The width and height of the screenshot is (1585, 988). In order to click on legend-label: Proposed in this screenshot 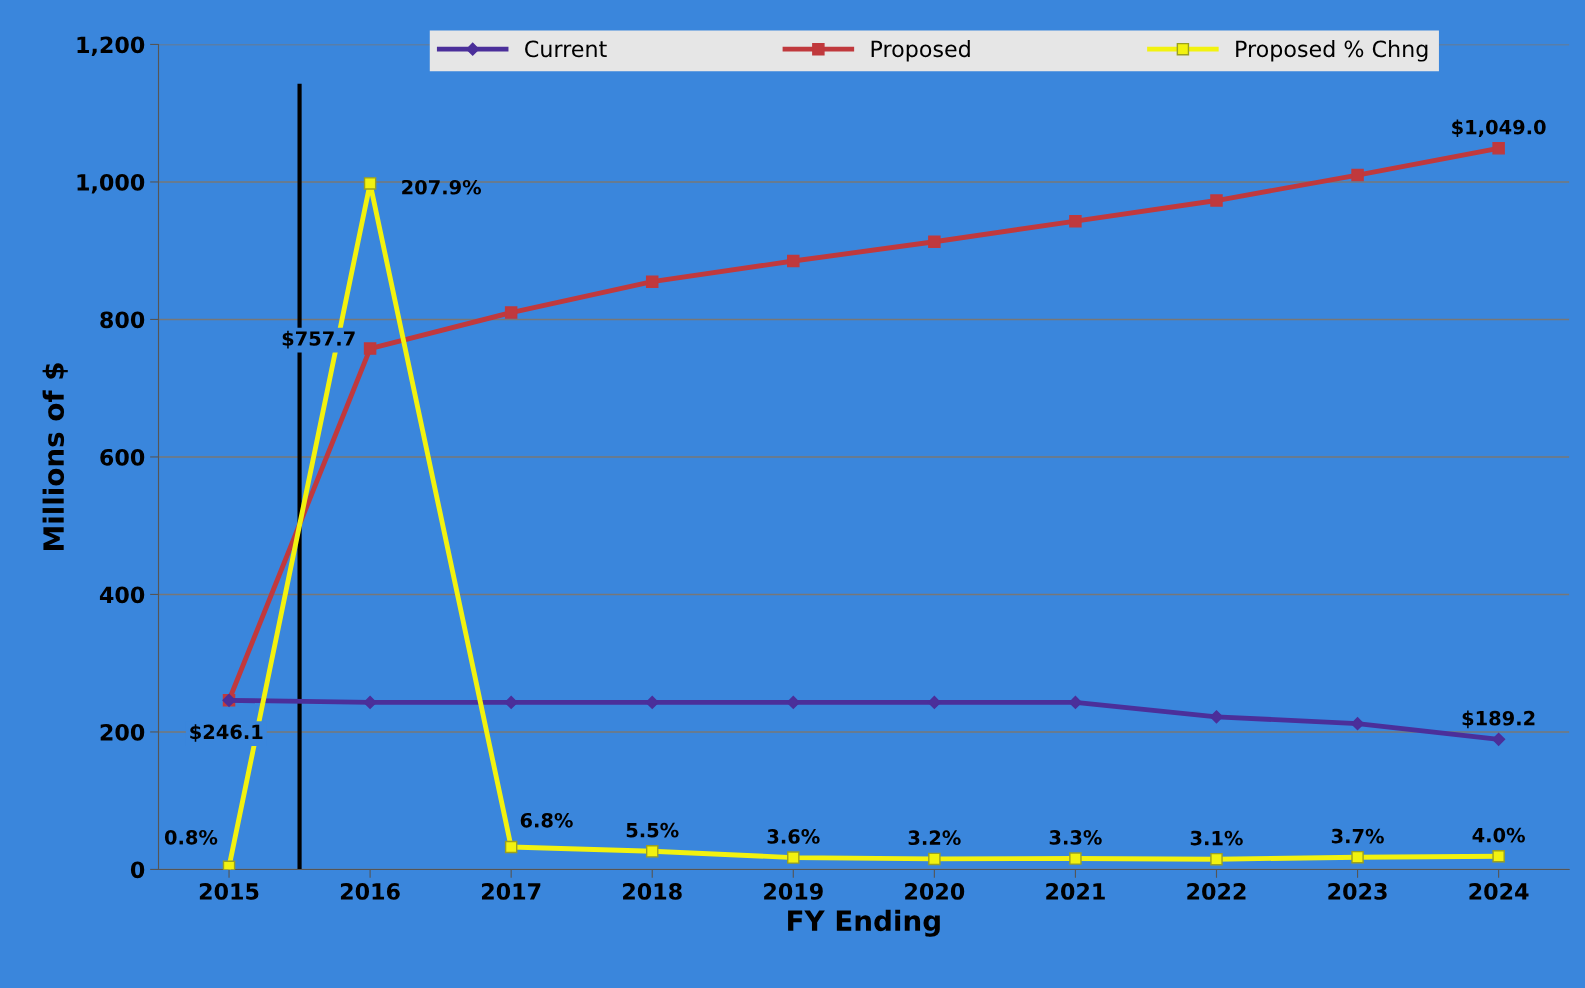, I will do `click(920, 51)`.